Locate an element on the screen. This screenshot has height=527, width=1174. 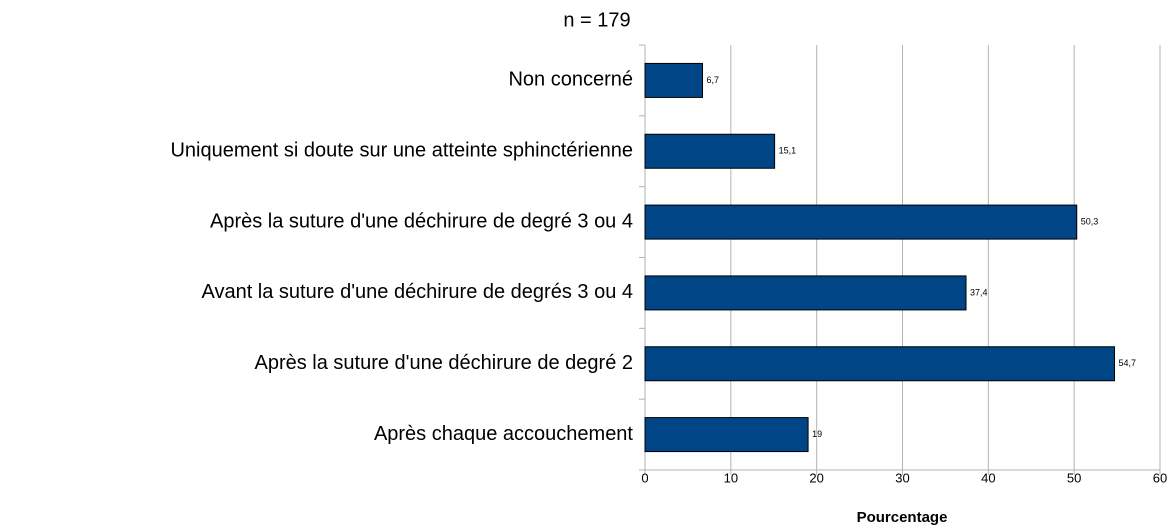
x-tick-label: 10 is located at coordinates (731, 477).